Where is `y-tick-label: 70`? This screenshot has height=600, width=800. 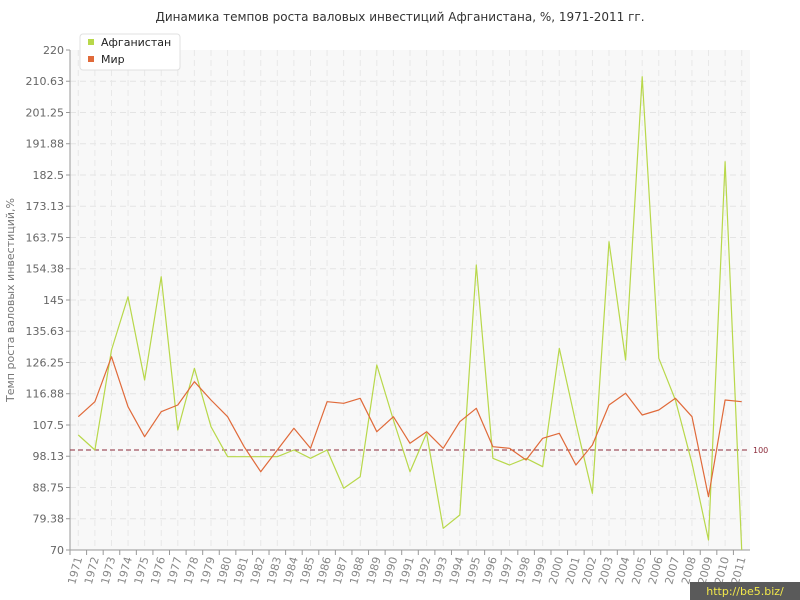
y-tick-label: 70 is located at coordinates (57, 550).